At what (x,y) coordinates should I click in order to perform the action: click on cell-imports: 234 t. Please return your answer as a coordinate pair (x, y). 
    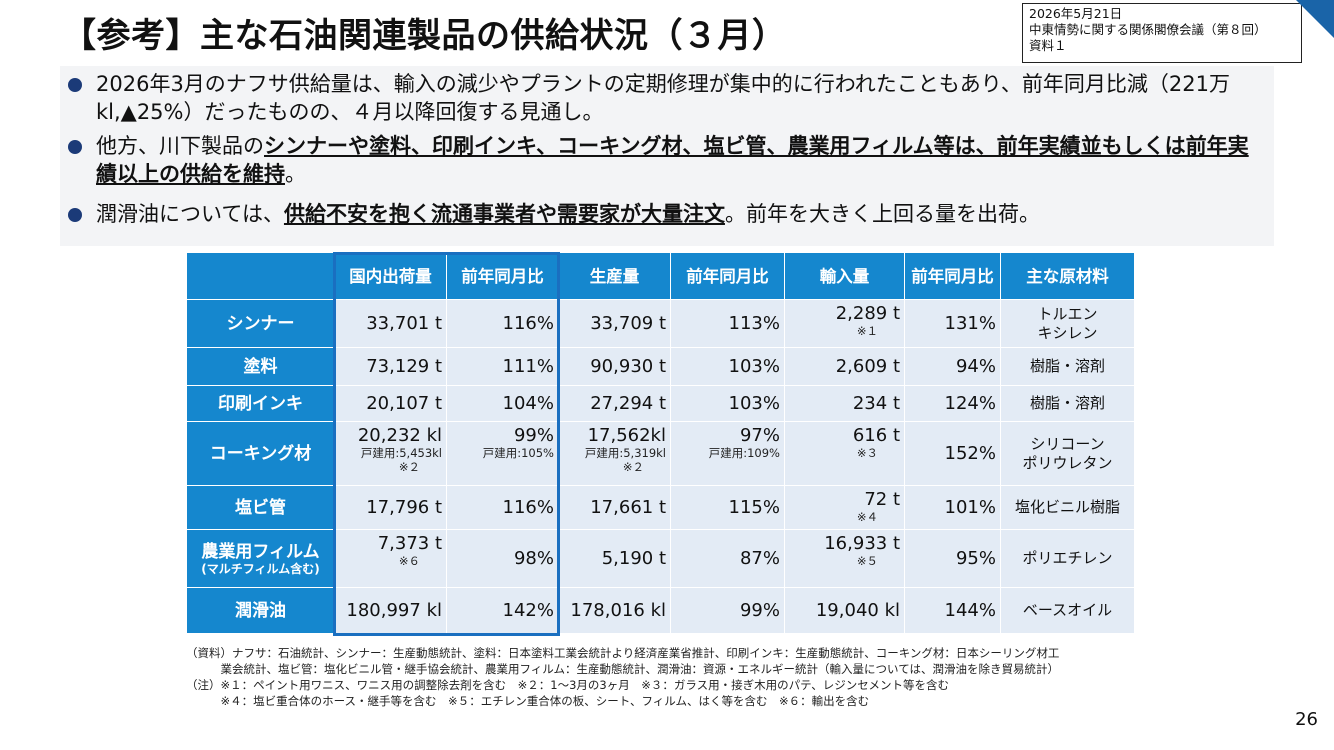
    Looking at the image, I should click on (844, 403).